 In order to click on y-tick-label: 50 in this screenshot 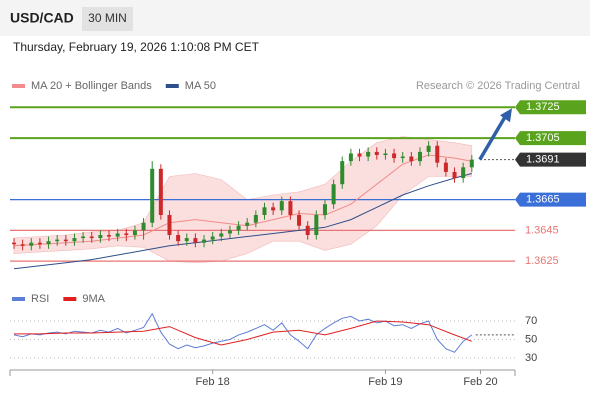, I will do `click(531, 339)`.